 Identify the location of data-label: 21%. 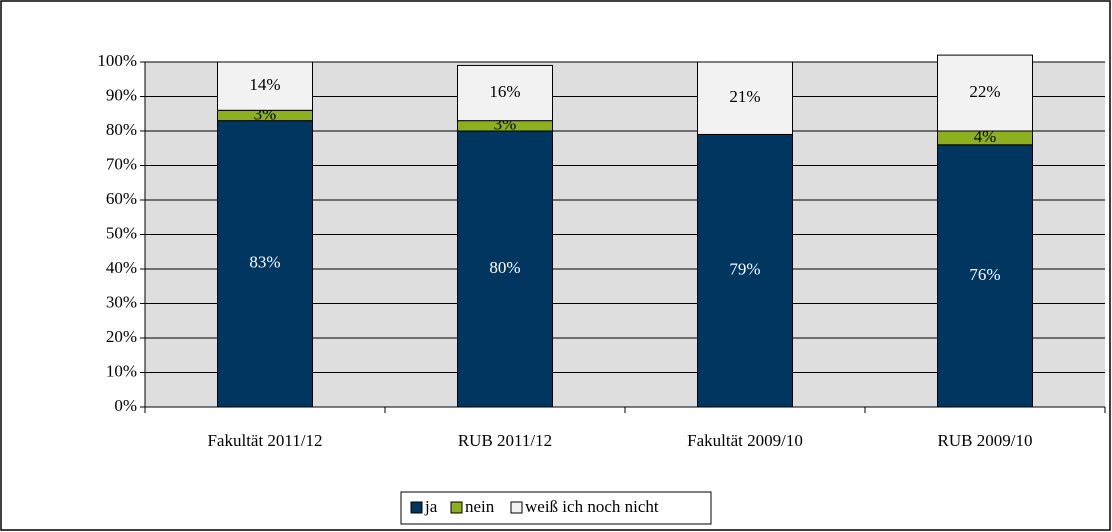
(744, 96).